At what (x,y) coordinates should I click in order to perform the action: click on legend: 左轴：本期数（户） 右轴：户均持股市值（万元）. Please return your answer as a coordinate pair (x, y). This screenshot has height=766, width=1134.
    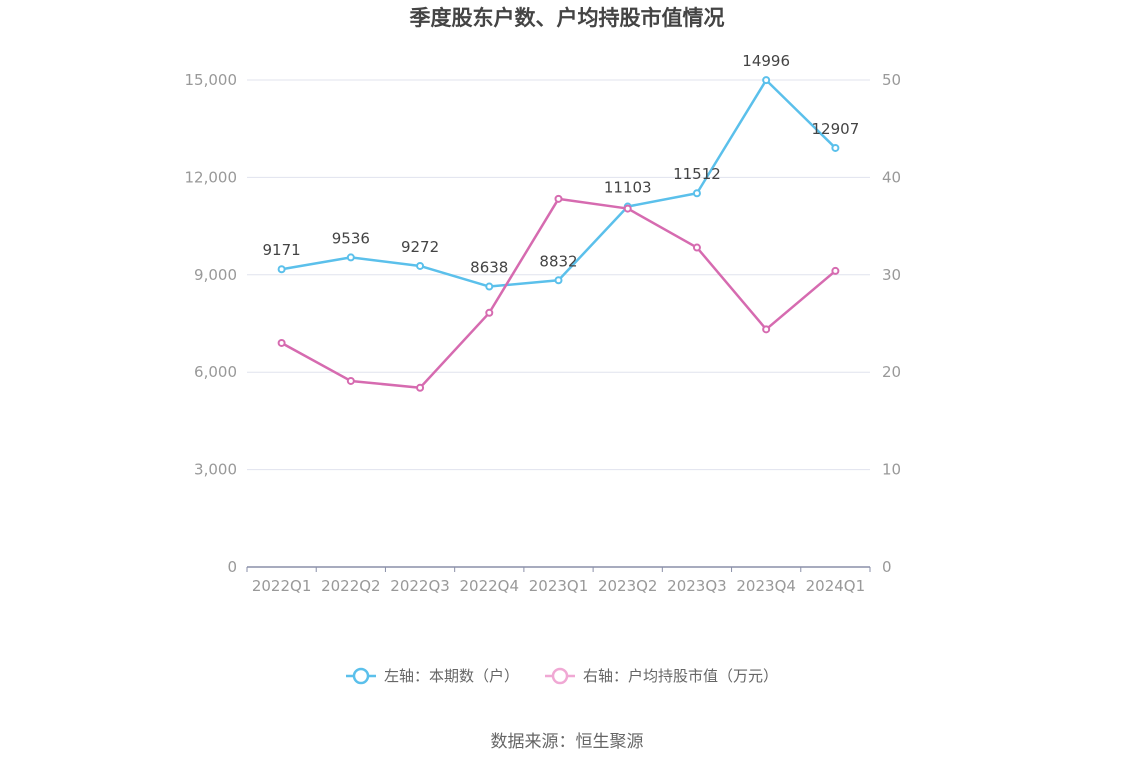
    Looking at the image, I should click on (562, 676).